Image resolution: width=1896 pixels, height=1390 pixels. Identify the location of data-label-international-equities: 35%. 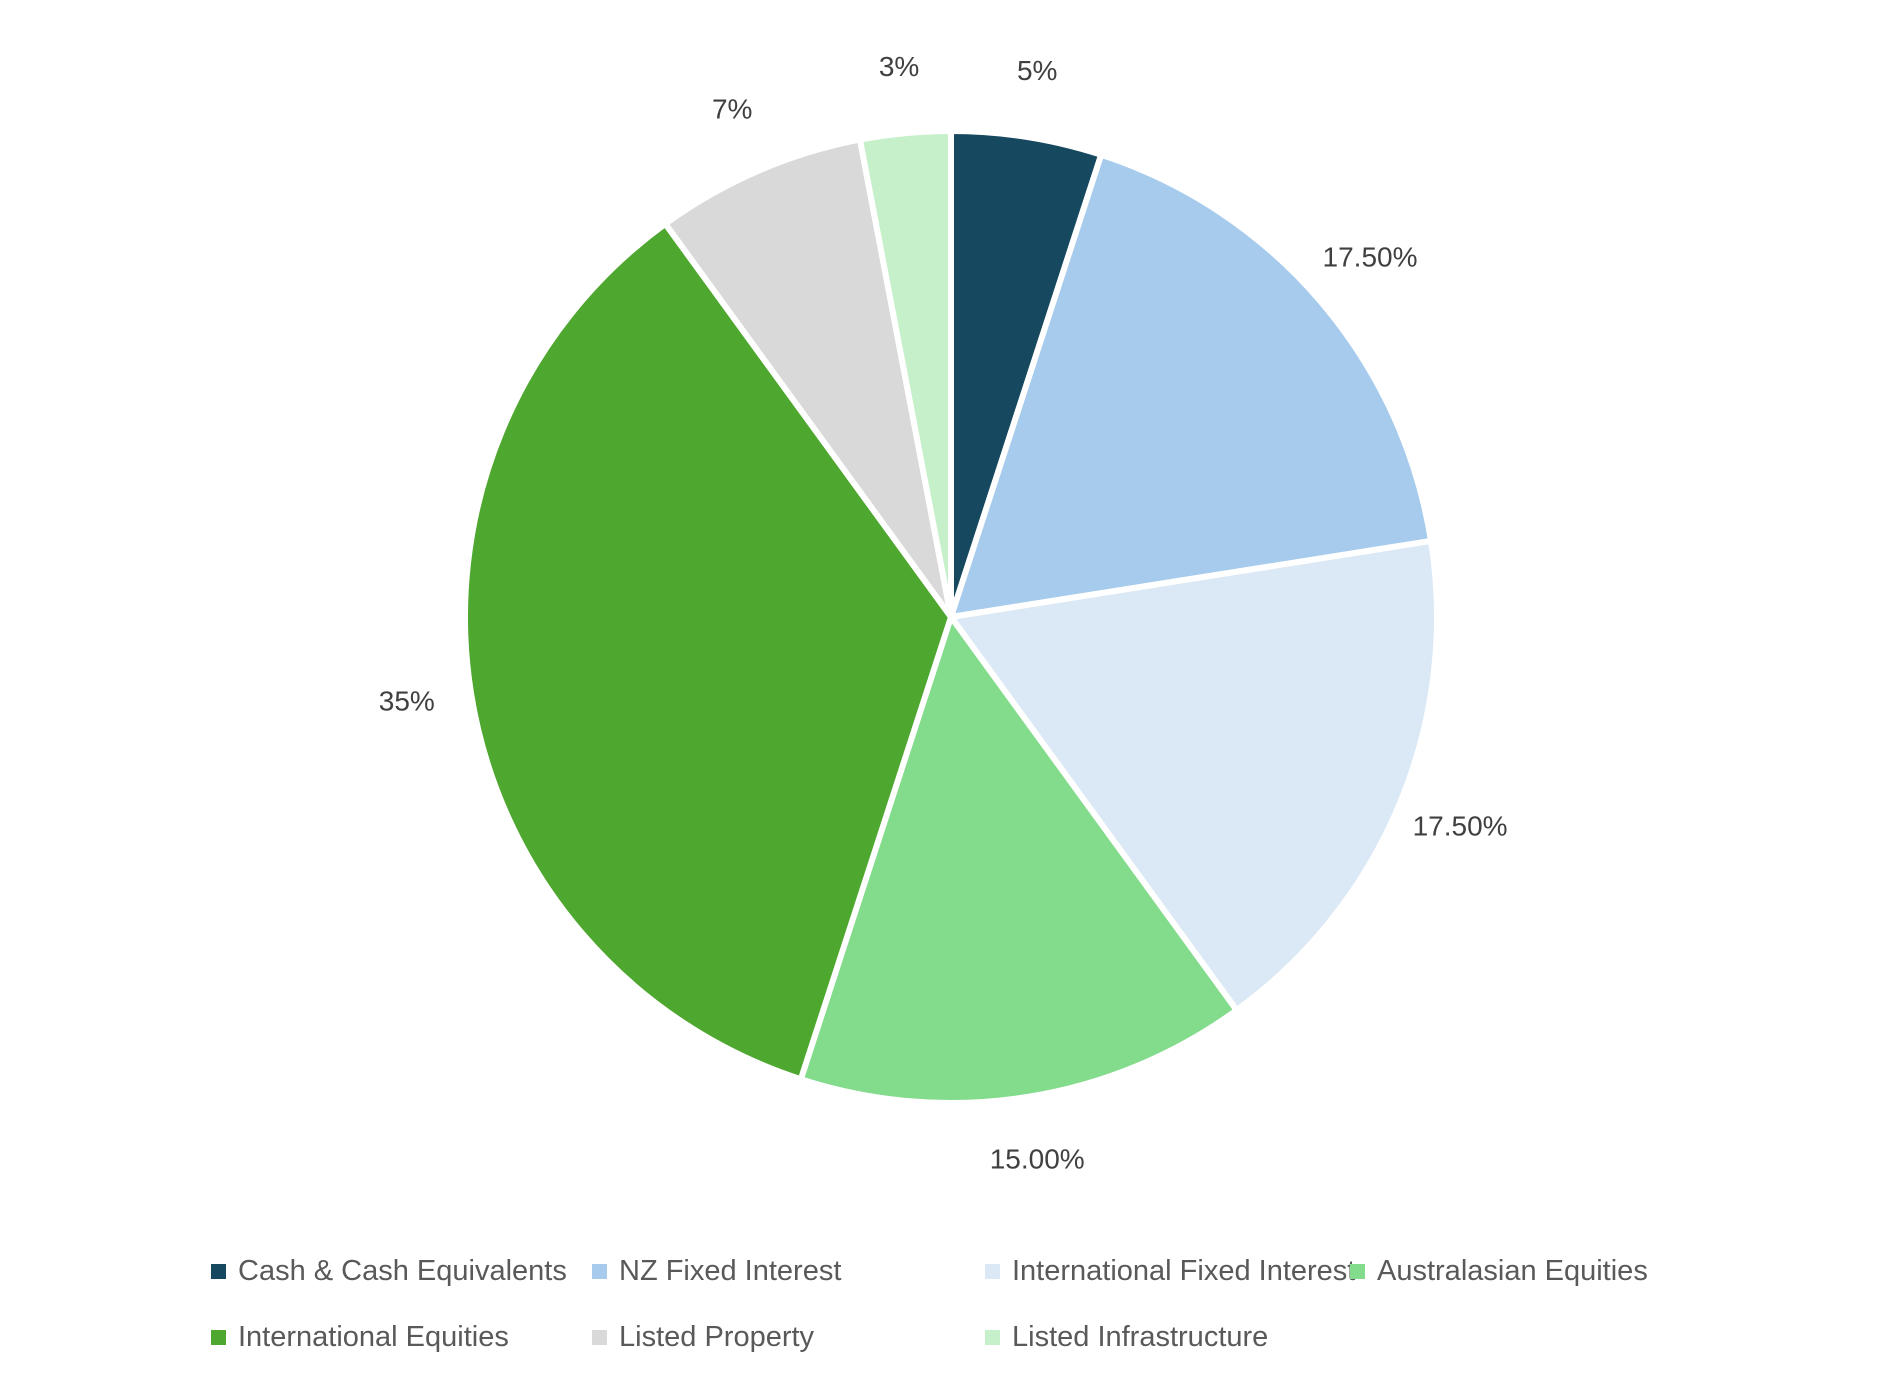
(407, 701).